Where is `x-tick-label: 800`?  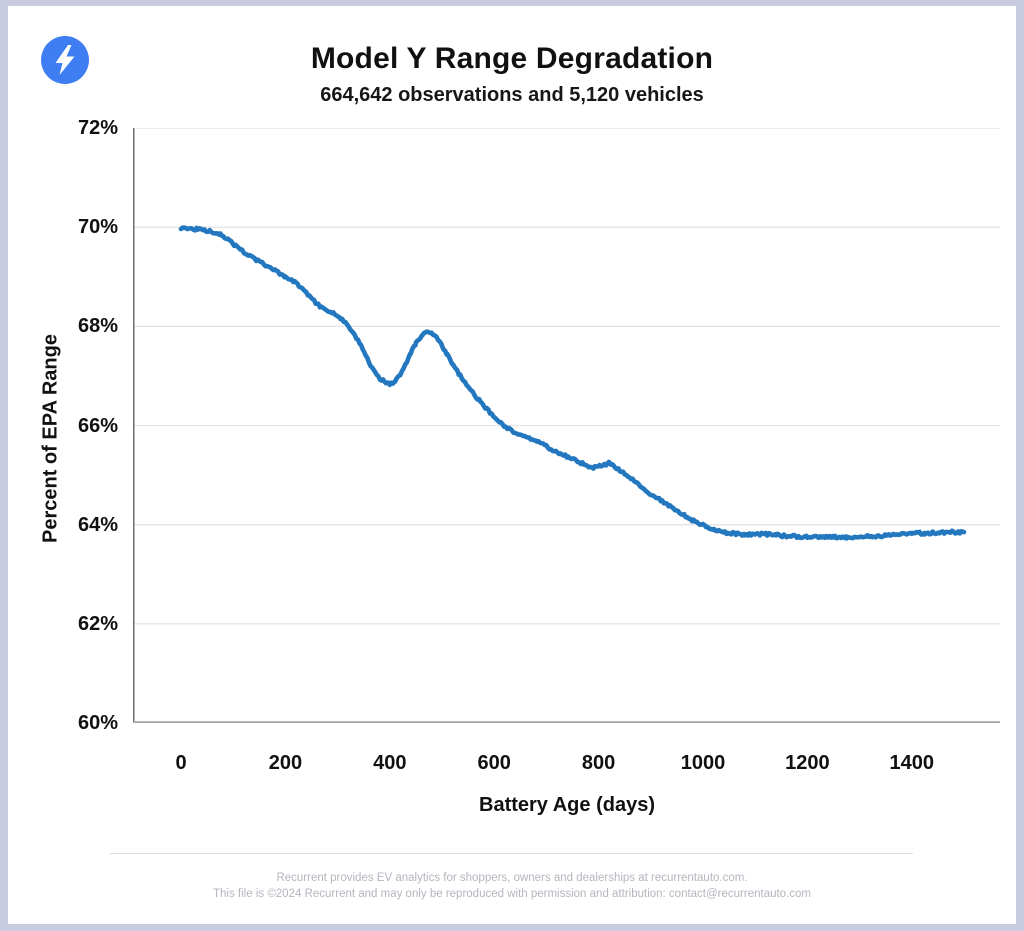
x-tick-label: 800 is located at coordinates (598, 763).